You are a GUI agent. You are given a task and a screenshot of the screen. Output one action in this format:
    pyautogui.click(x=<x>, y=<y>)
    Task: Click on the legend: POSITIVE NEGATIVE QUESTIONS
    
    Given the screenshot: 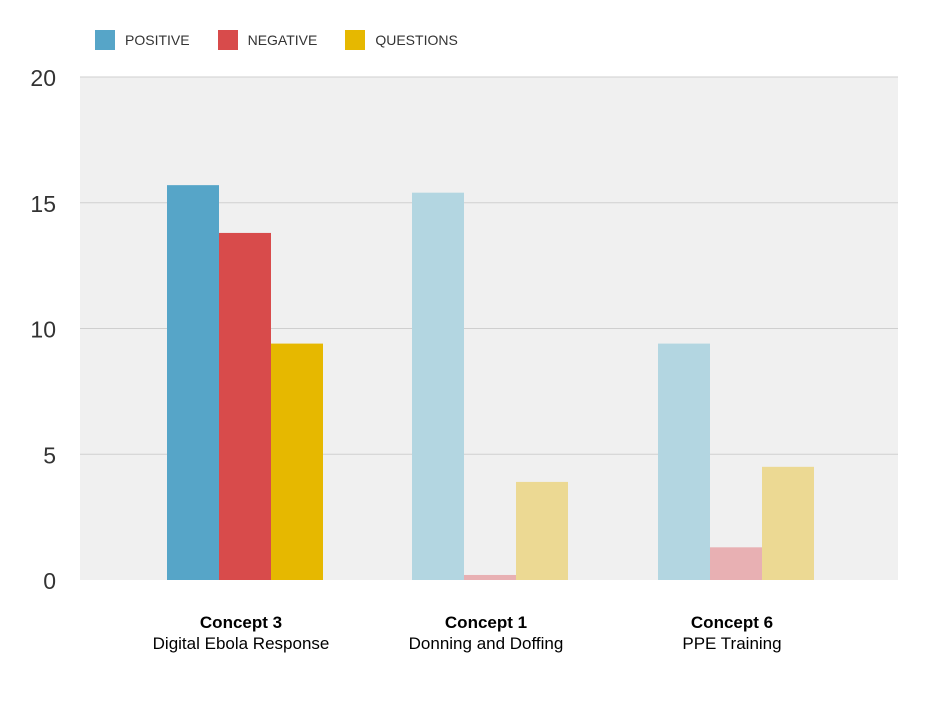 What is the action you would take?
    pyautogui.click(x=276, y=40)
    